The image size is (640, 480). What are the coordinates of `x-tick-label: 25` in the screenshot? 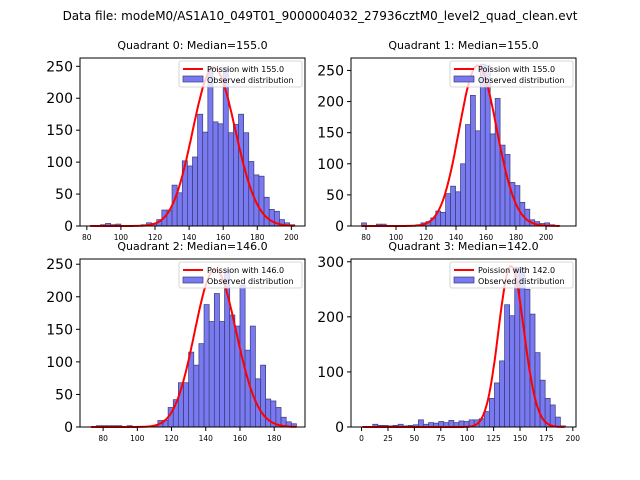 It's located at (388, 438).